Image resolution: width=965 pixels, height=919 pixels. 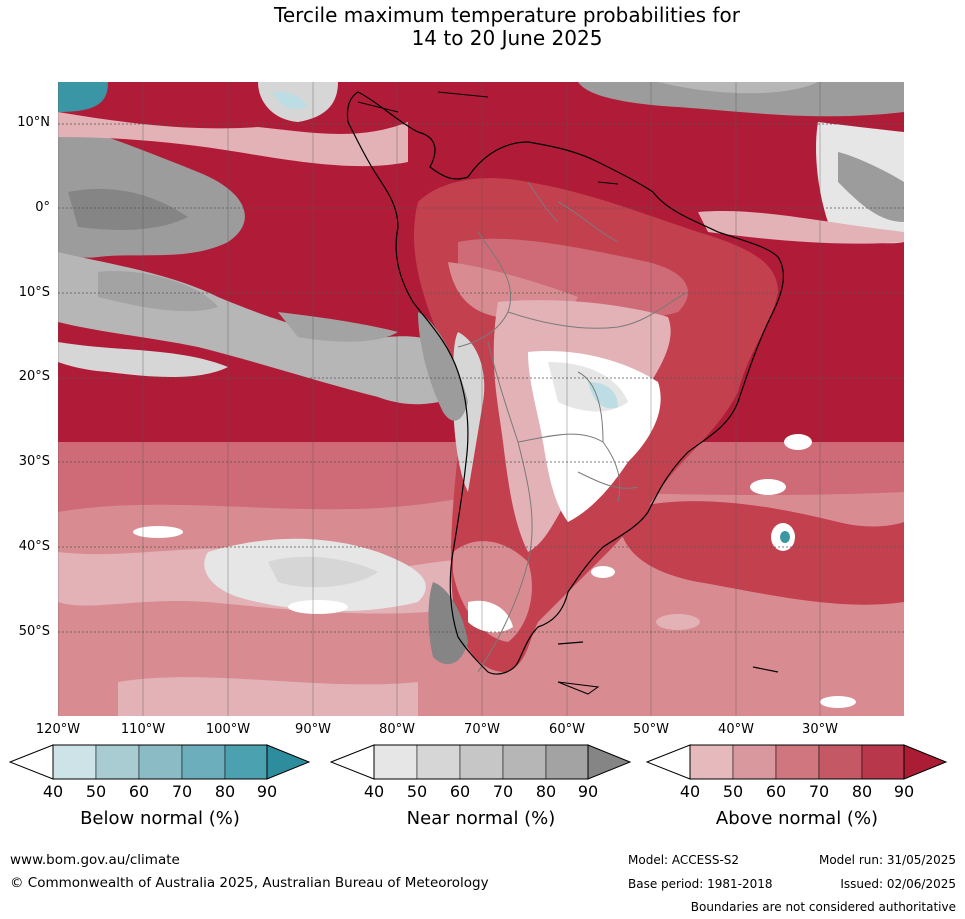 What do you see at coordinates (313, 729) in the screenshot?
I see `lon-label-90w: 90°W` at bounding box center [313, 729].